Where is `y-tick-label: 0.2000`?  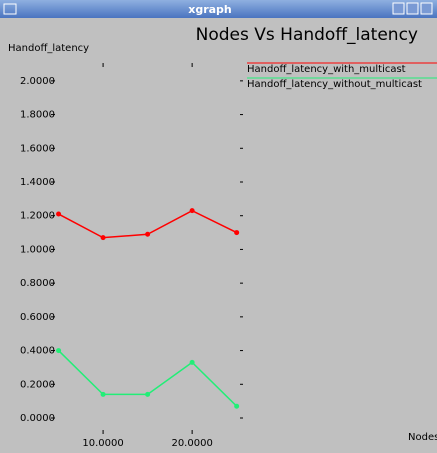
y-tick-label: 0.2000 is located at coordinates (37, 384).